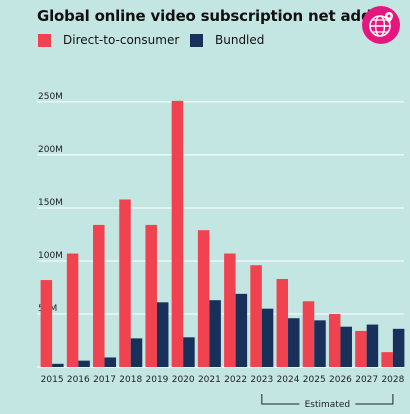 This screenshot has height=414, width=410. I want to click on x-tick-label: 2020, so click(183, 380).